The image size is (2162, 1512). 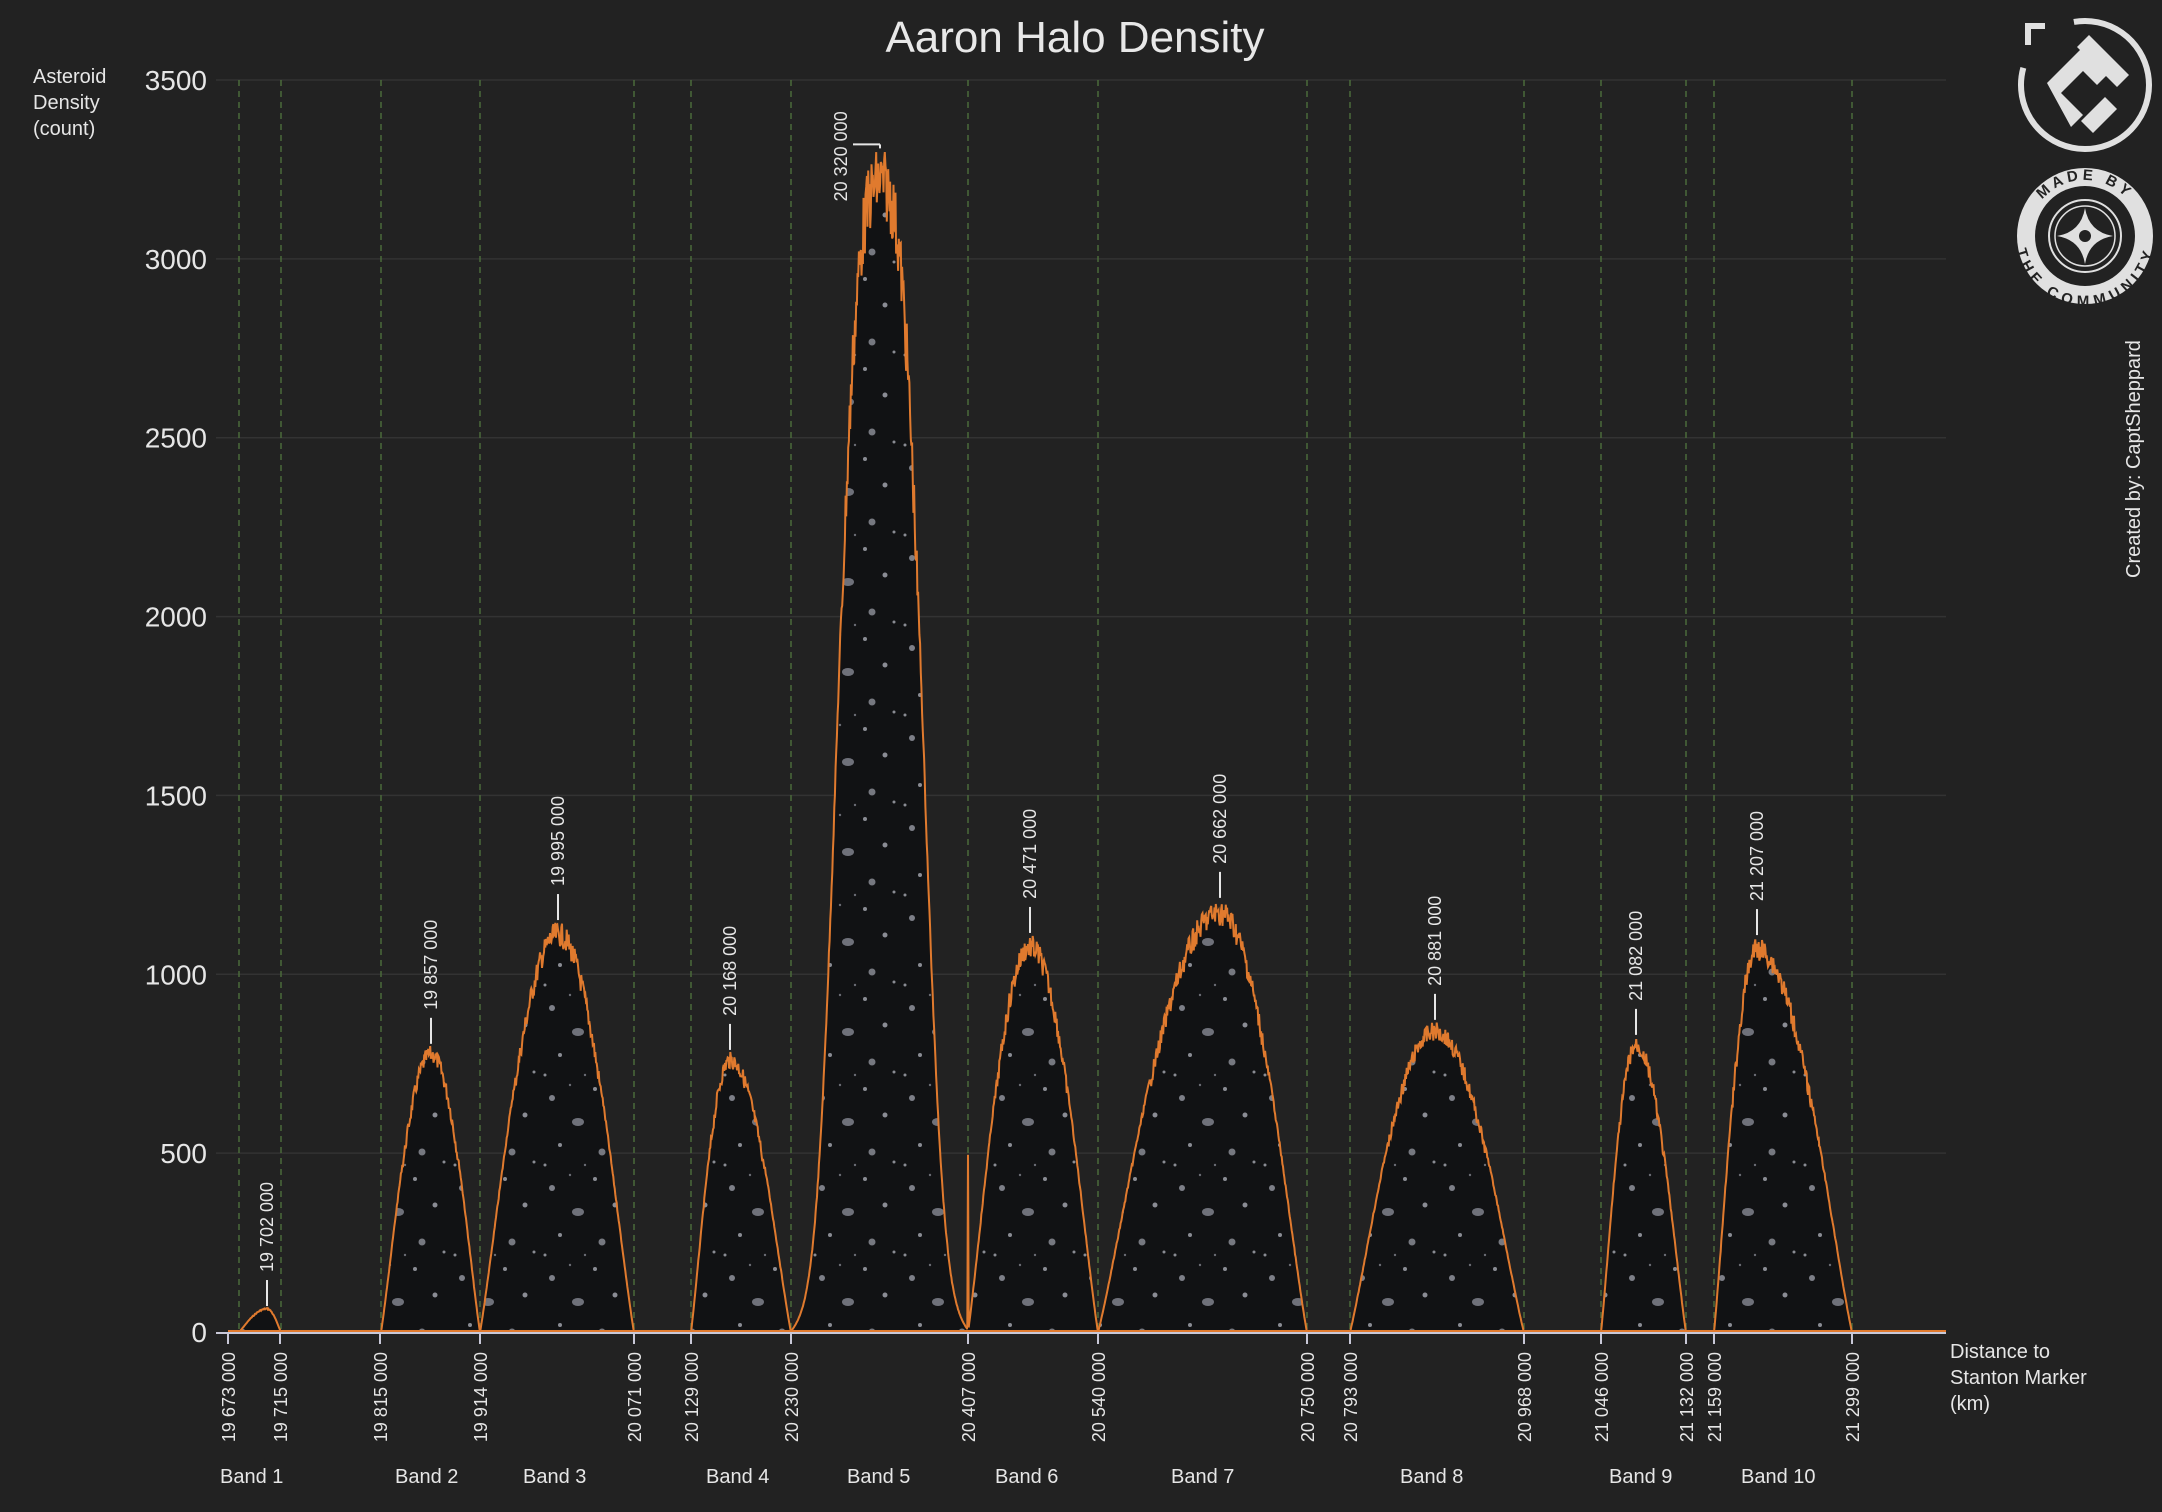 I want to click on band-label: Band 10, so click(x=1778, y=1477).